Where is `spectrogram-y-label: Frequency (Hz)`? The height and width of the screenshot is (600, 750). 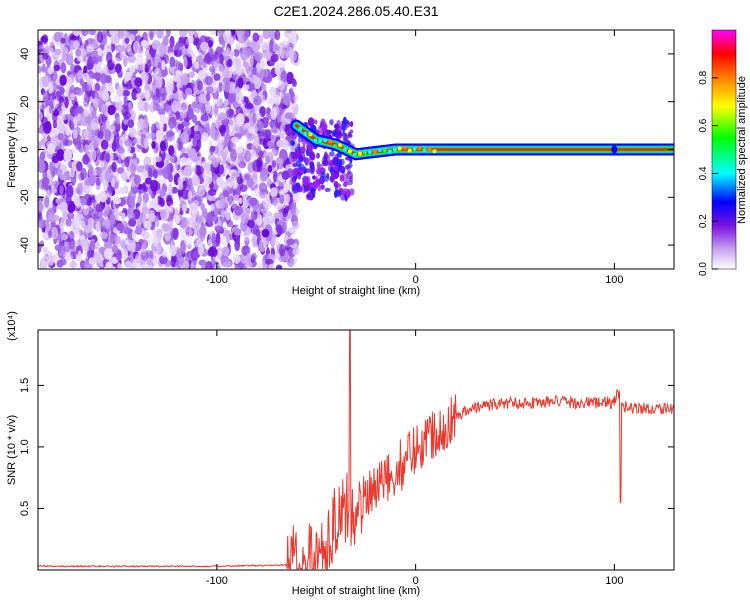
spectrogram-y-label: Frequency (Hz) is located at coordinates (12, 150).